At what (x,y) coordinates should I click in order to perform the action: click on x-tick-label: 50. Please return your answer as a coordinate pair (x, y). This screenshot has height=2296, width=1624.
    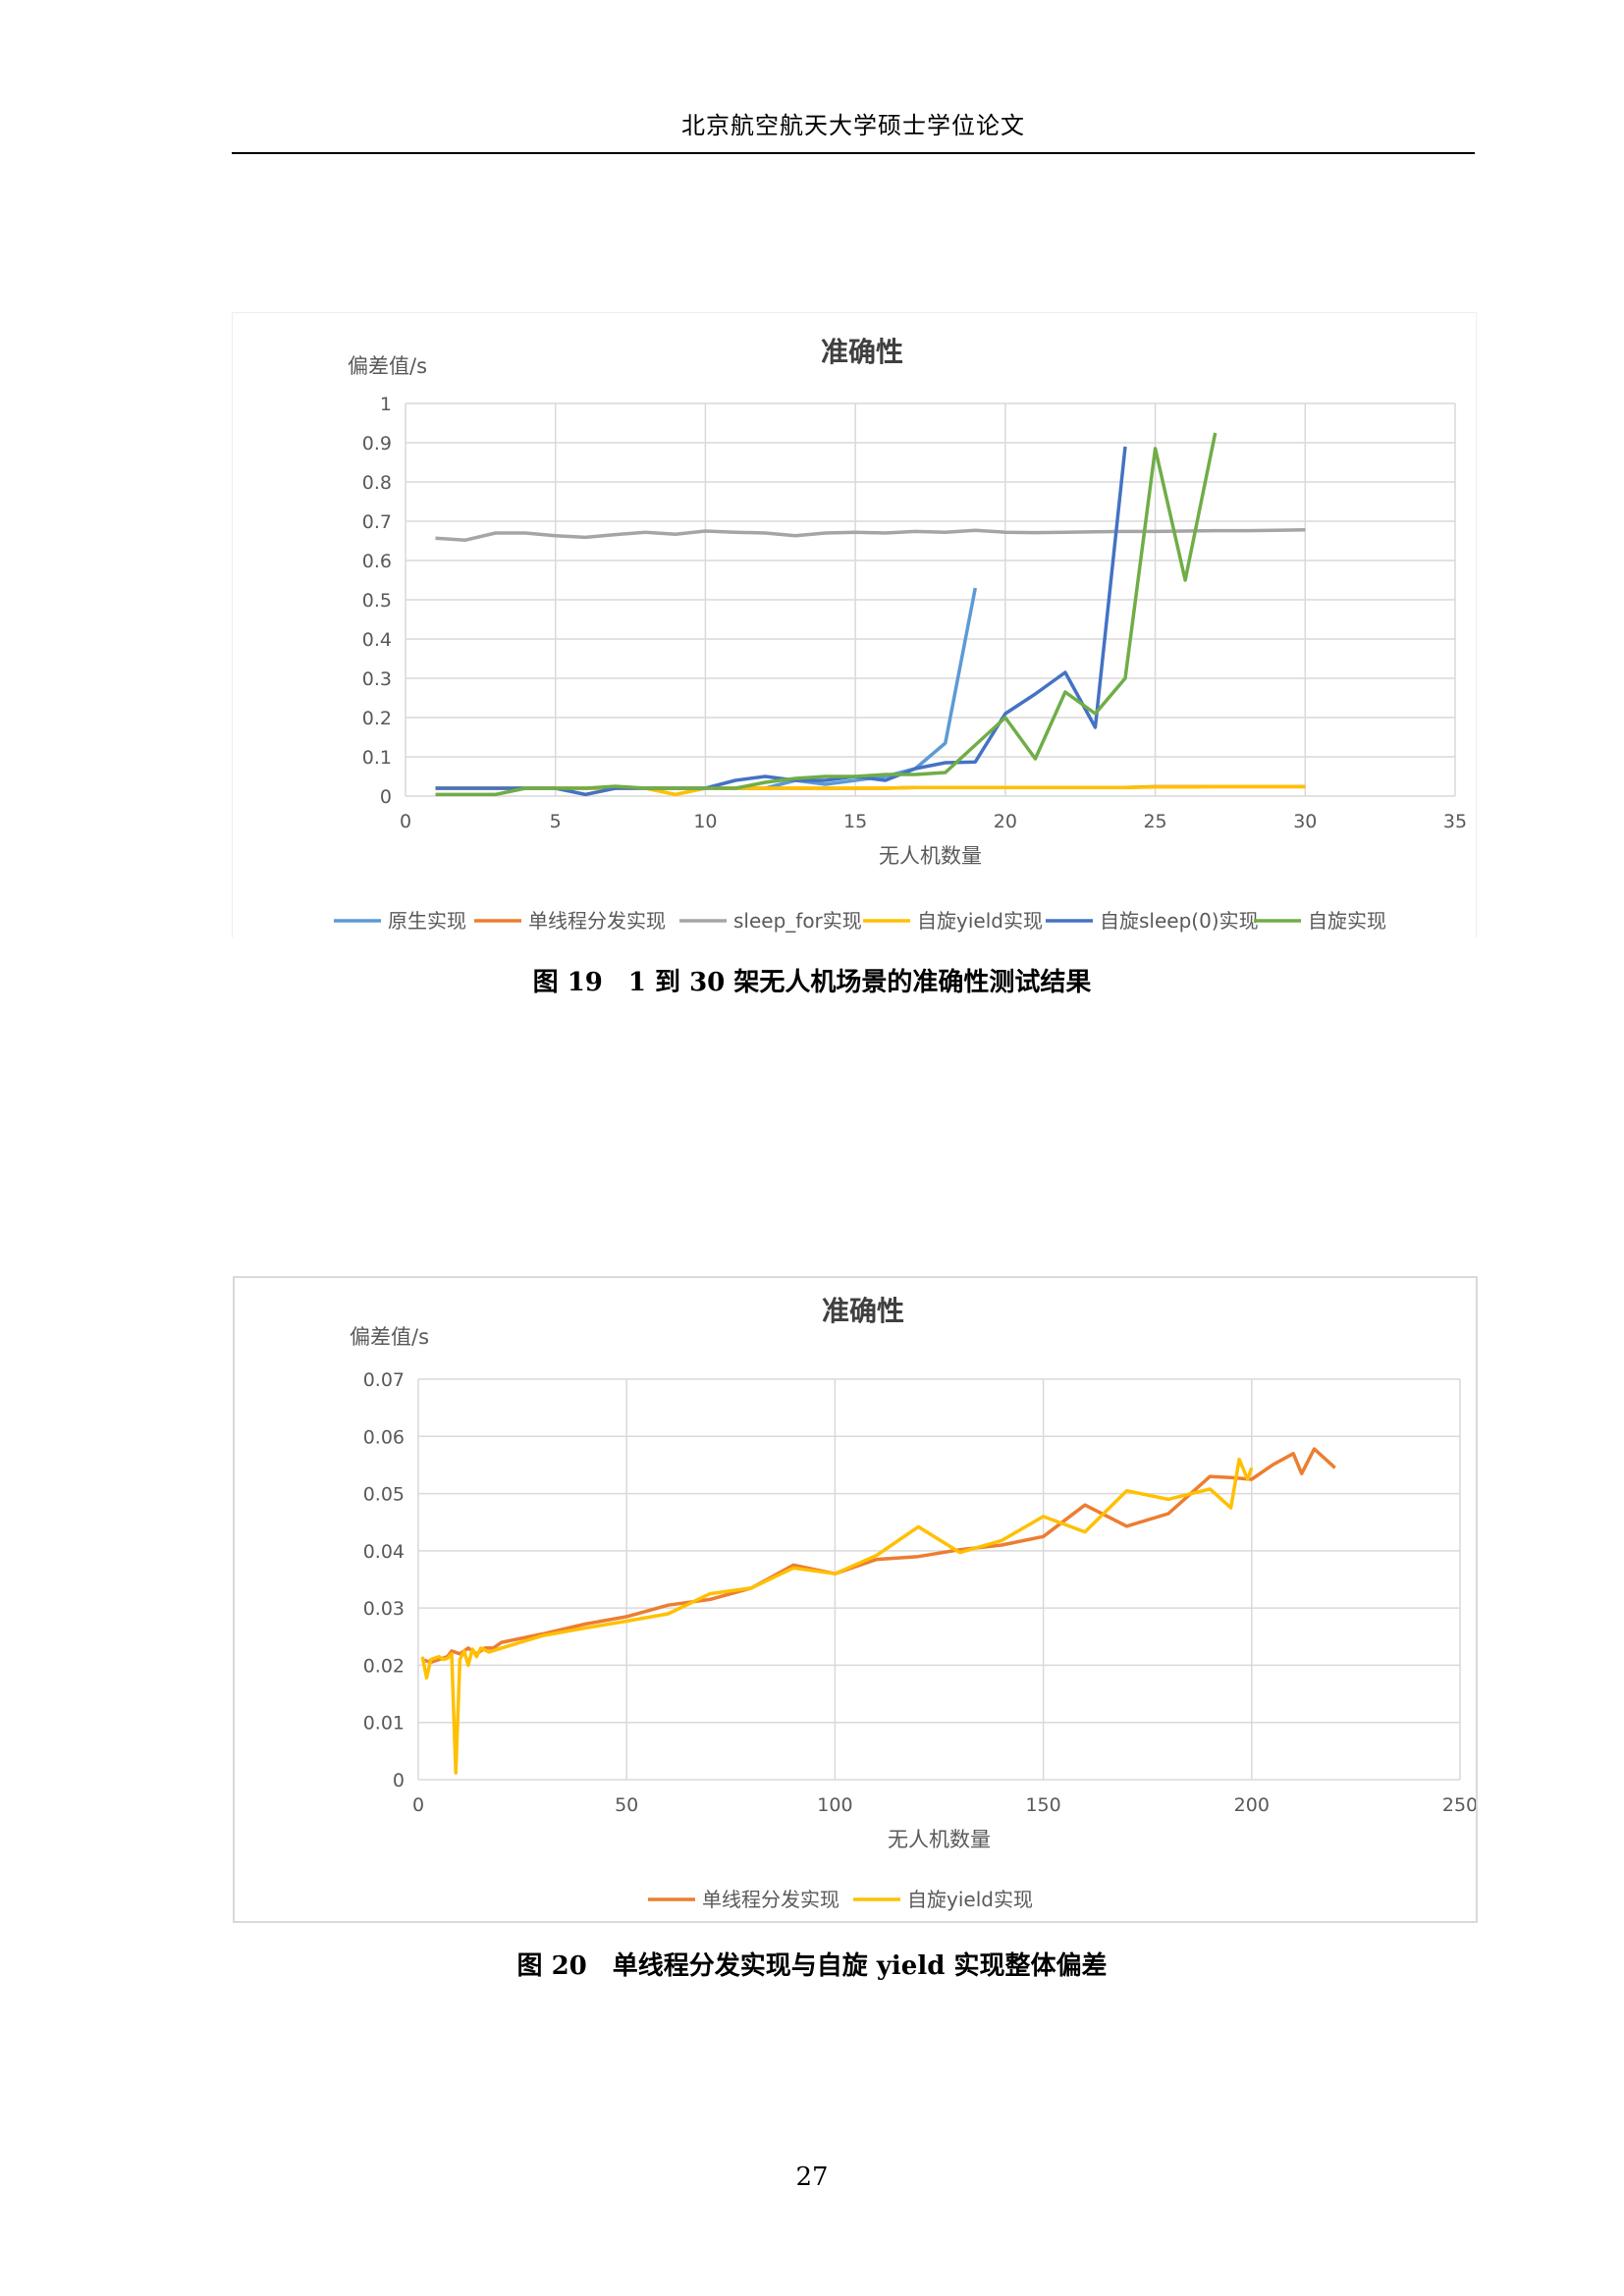
    Looking at the image, I should click on (626, 1805).